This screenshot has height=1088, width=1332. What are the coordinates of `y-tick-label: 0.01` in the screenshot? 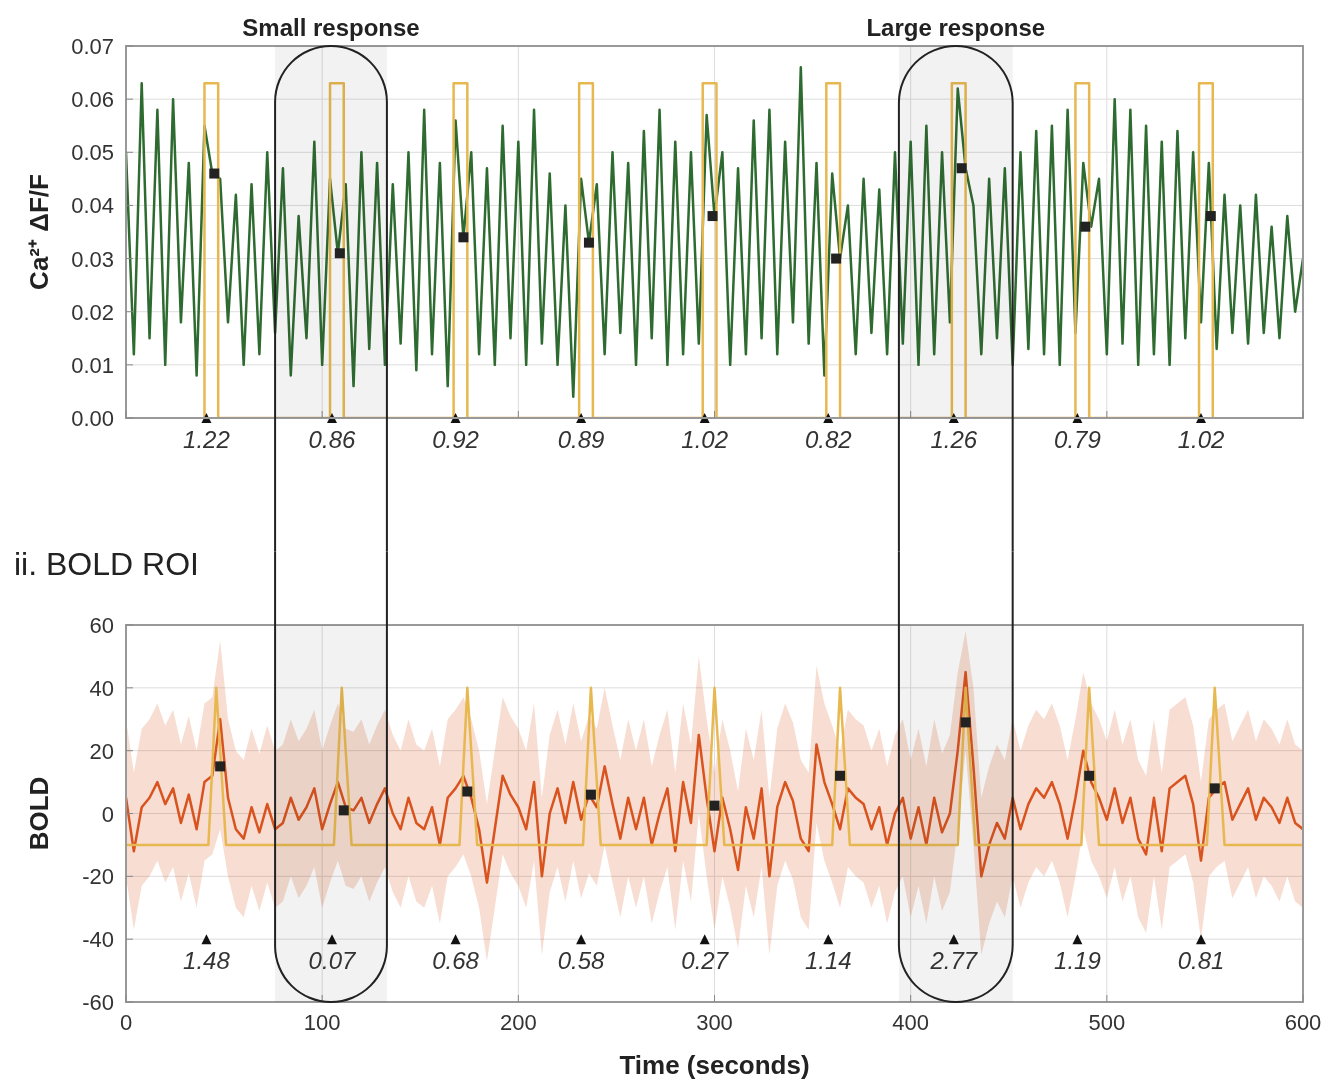 It's located at (92, 365).